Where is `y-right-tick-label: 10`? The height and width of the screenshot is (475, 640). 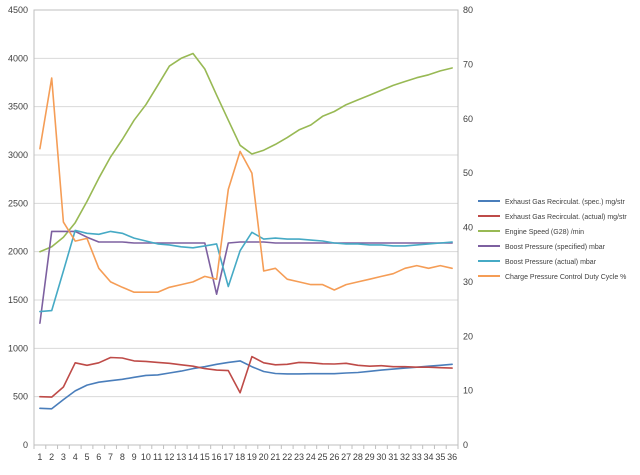 y-right-tick-label: 10 is located at coordinates (468, 391).